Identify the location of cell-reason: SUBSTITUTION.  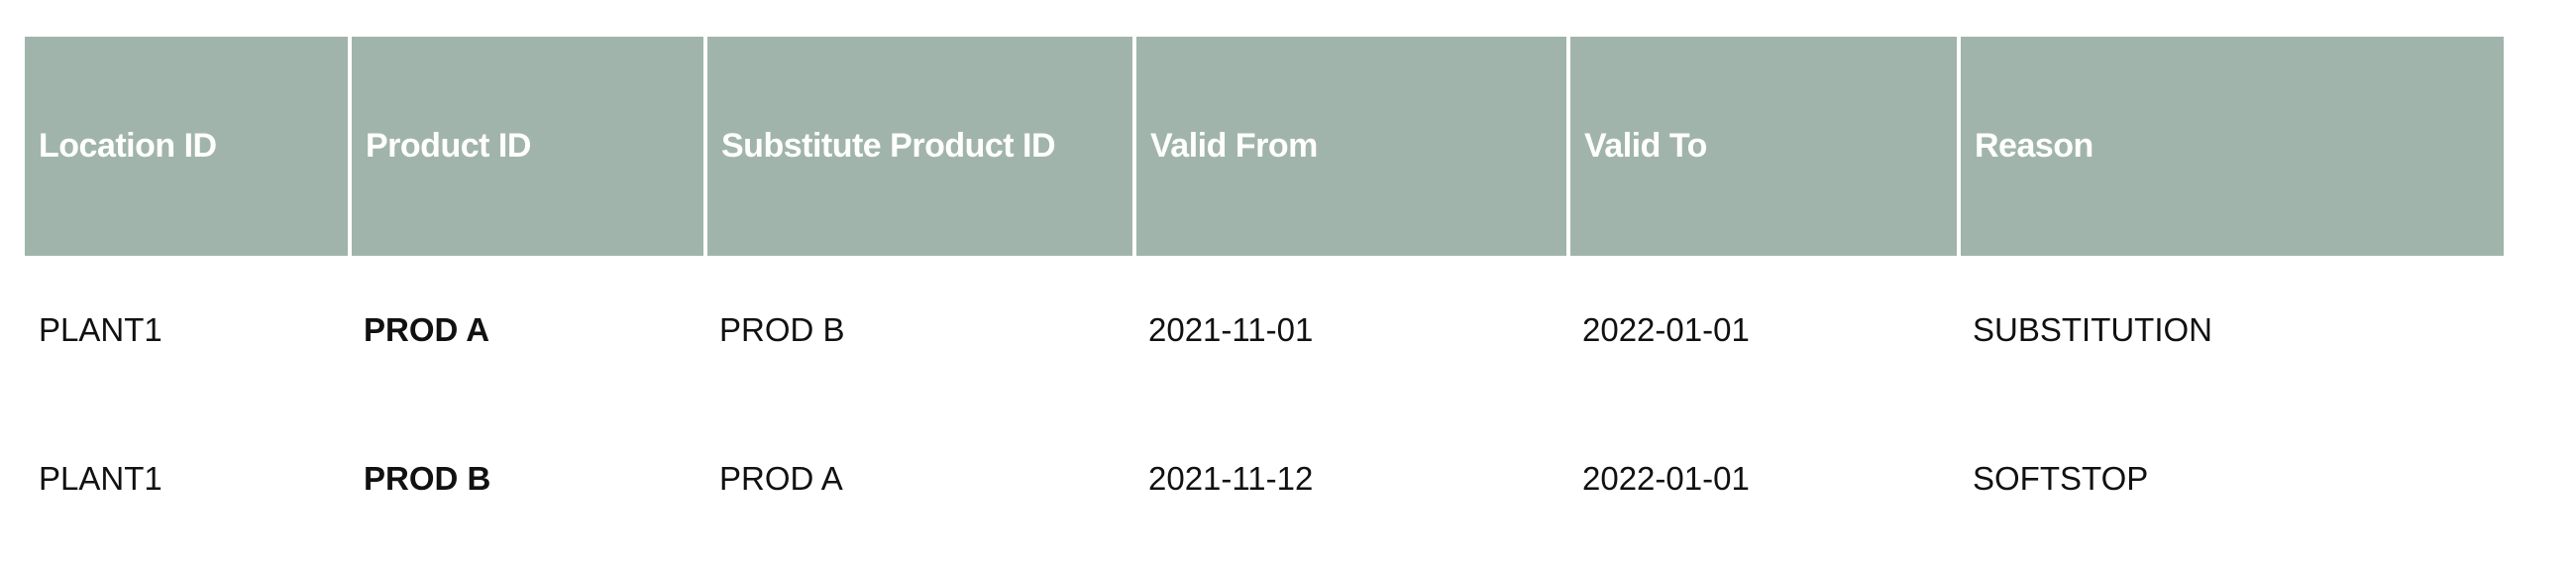
(2093, 329).